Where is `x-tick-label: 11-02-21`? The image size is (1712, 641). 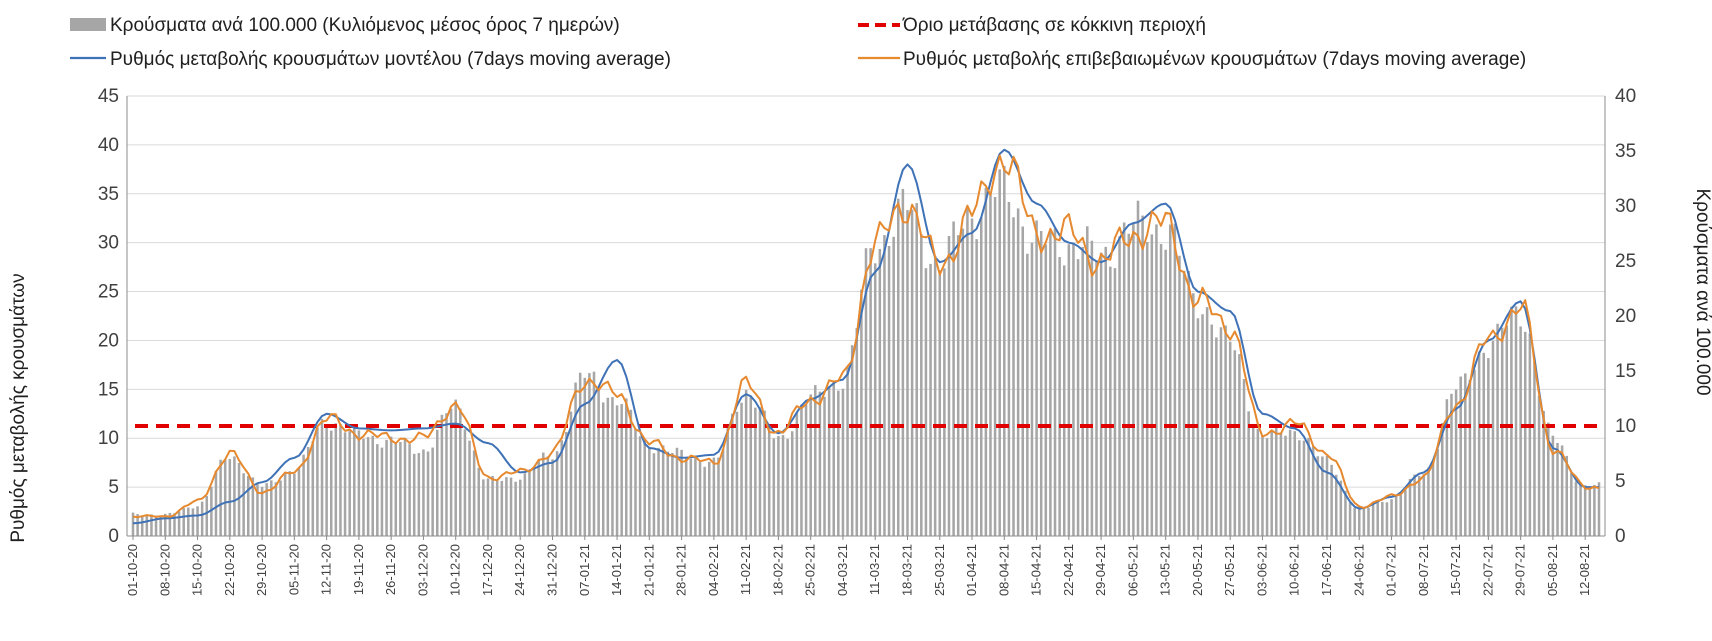 x-tick-label: 11-02-21 is located at coordinates (745, 569).